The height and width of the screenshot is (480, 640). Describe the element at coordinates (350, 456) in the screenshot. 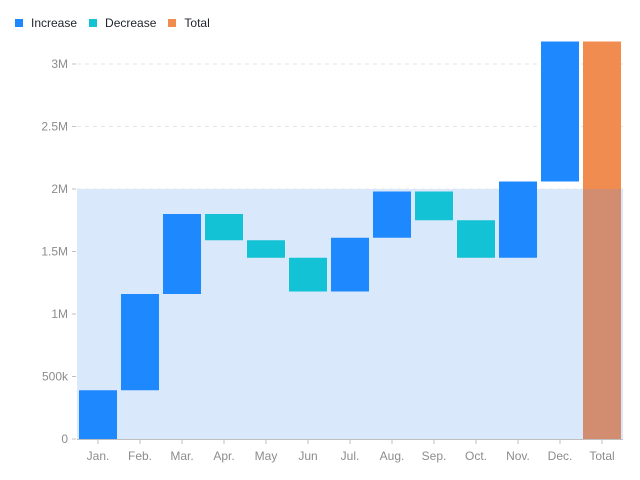

I see `x-tick-label: Jul.` at that location.